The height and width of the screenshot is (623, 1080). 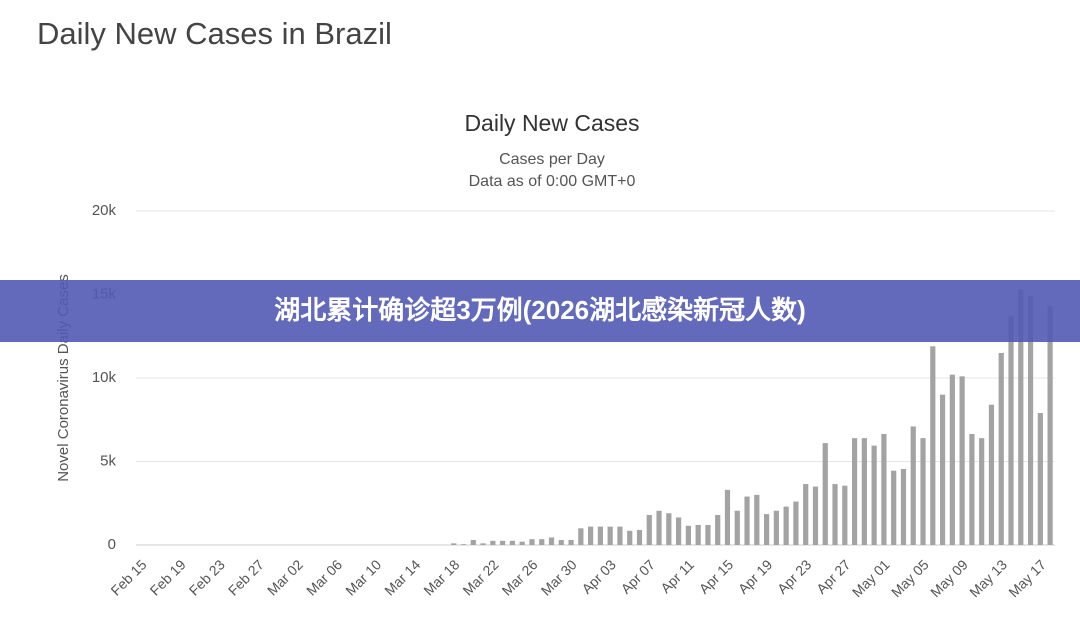 I want to click on x-tick-label: May 01, so click(x=871, y=578).